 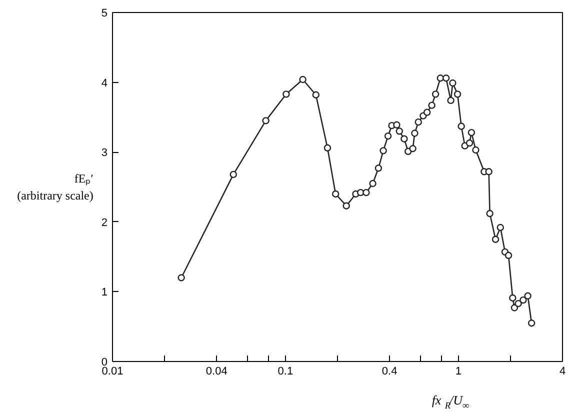 What do you see at coordinates (104, 292) in the screenshot?
I see `y-tick-label: 1` at bounding box center [104, 292].